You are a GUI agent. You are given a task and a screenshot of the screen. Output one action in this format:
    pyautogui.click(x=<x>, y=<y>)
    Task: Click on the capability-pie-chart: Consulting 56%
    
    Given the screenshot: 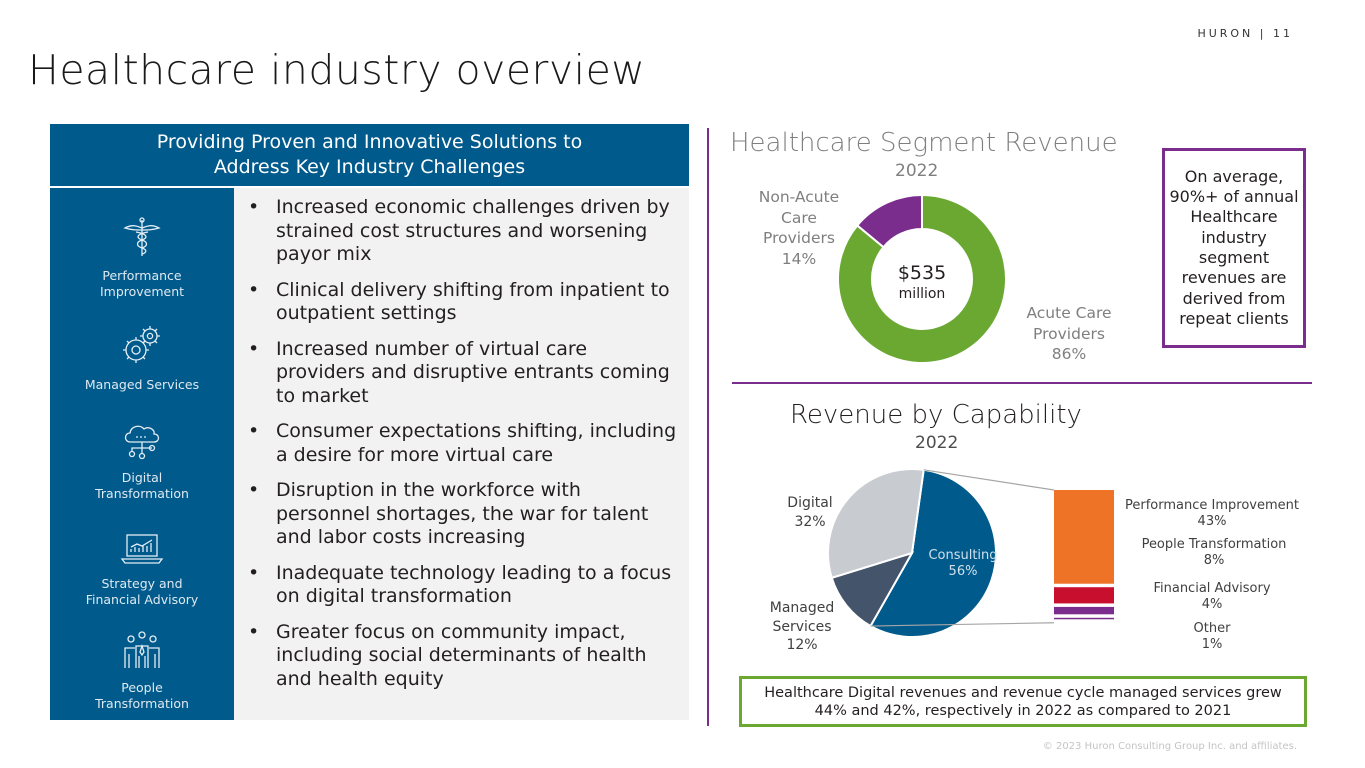 What is the action you would take?
    pyautogui.click(x=970, y=553)
    